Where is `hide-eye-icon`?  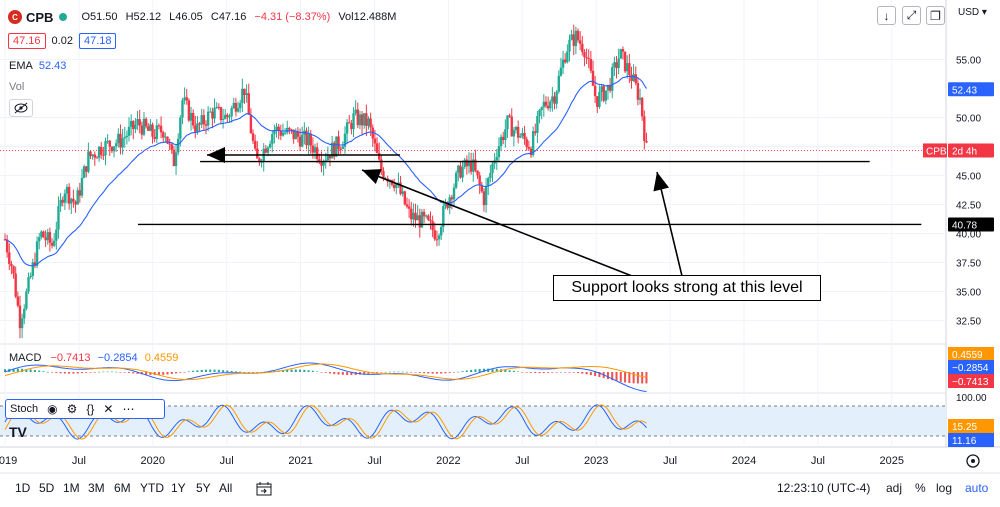
hide-eye-icon is located at coordinates (21, 108).